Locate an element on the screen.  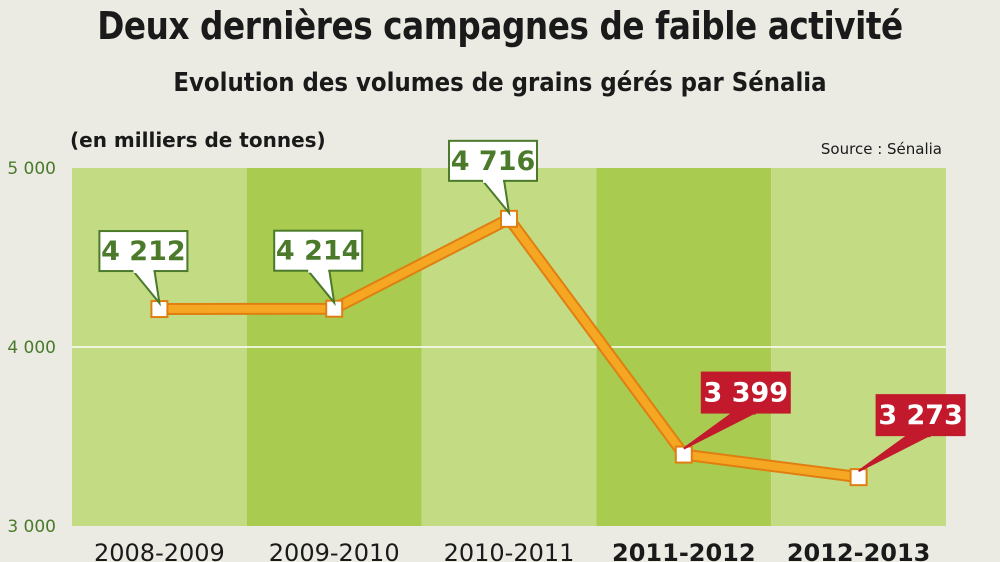
y-tick-label-3000: 3 000 is located at coordinates (31, 527).